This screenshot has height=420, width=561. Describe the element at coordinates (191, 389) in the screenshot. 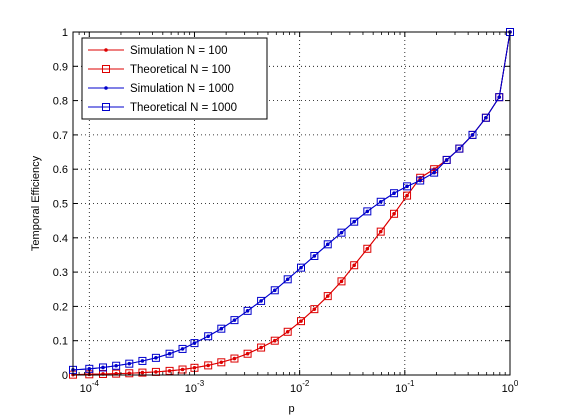

I see `x-tick-base: 10` at that location.